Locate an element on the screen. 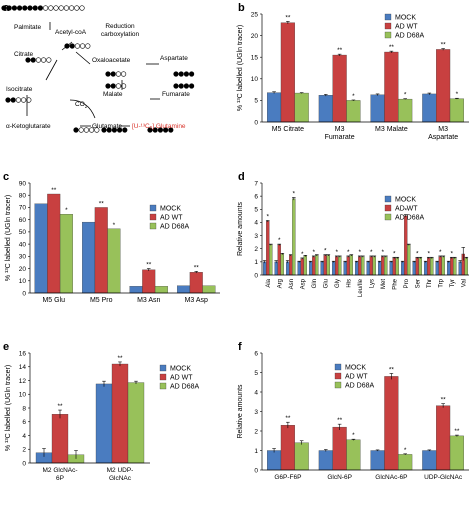 Image resolution: width=474 pixels, height=521 pixels. panel-letter-e: e is located at coordinates (6, 347).